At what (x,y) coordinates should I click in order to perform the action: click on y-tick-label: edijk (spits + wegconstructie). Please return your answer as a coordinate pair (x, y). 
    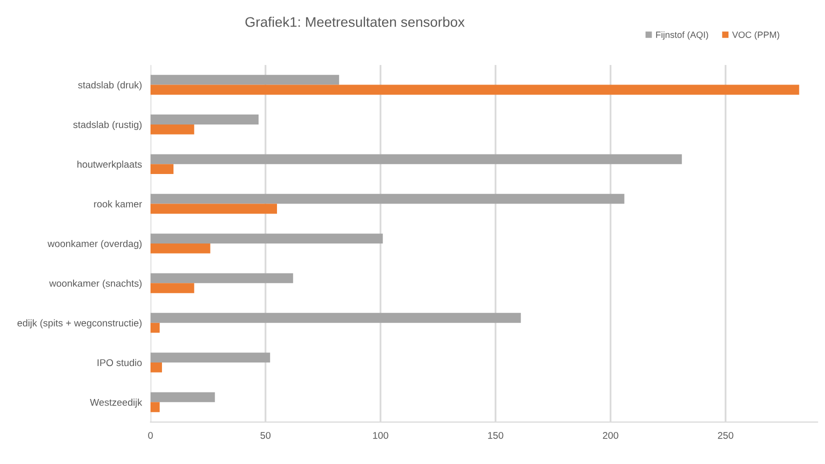
    Looking at the image, I should click on (79, 323).